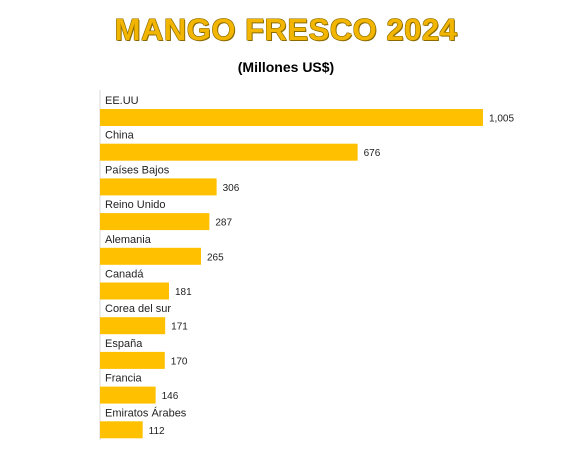 The height and width of the screenshot is (453, 572). I want to click on data-label: 112, so click(157, 431).